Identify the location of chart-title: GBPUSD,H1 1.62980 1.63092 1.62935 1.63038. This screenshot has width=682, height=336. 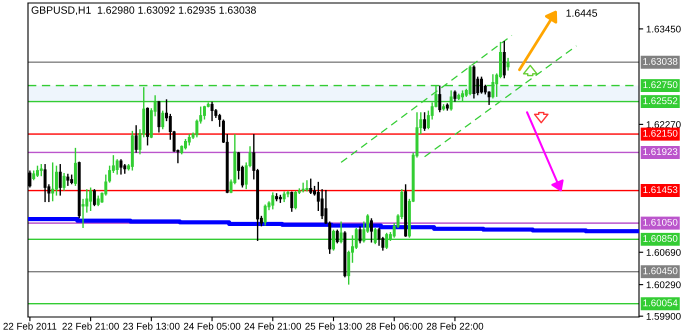
(144, 11).